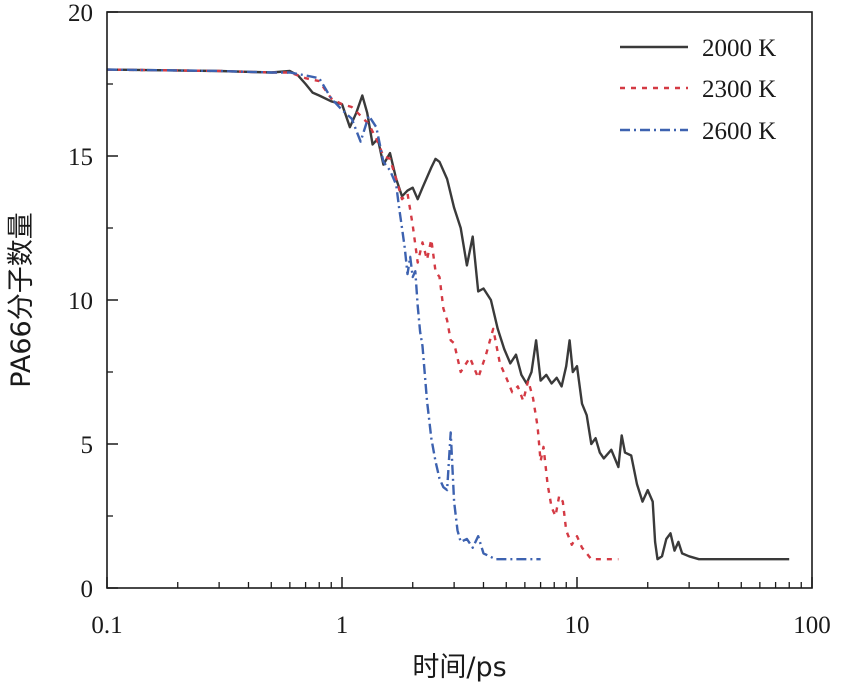 This screenshot has width=844, height=685. Describe the element at coordinates (739, 89) in the screenshot. I see `legend-label: 2300 K` at that location.